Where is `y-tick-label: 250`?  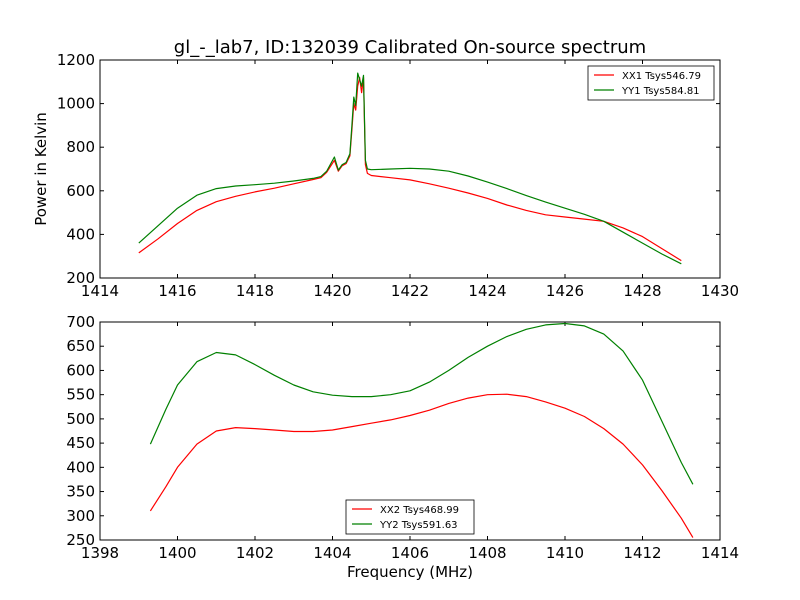 y-tick-label: 250 is located at coordinates (80, 540).